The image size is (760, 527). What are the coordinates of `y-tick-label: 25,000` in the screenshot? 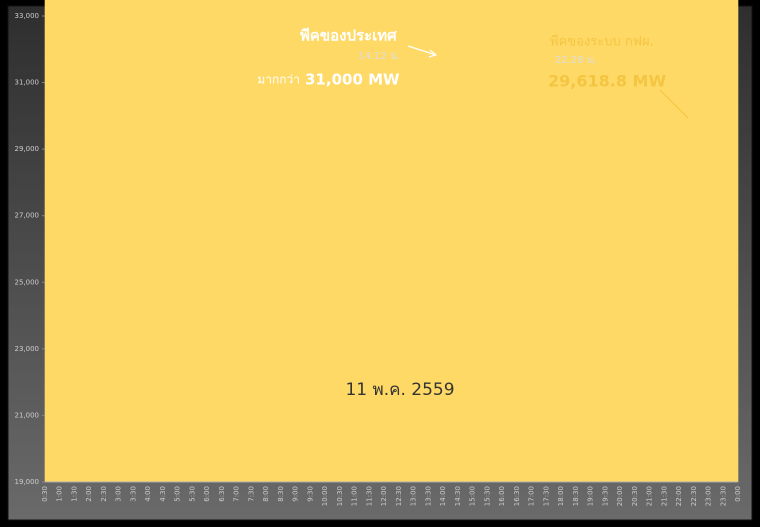 It's located at (27, 282).